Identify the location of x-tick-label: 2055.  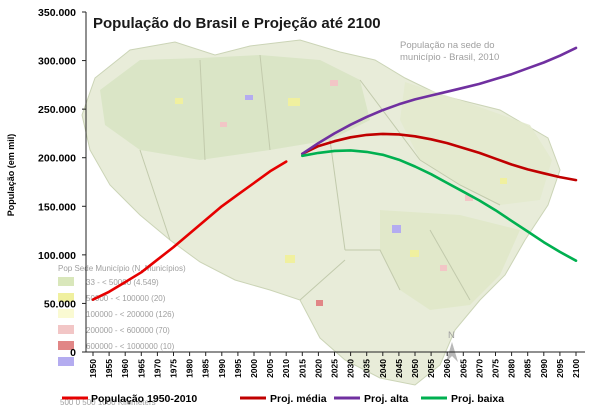
(431, 368).